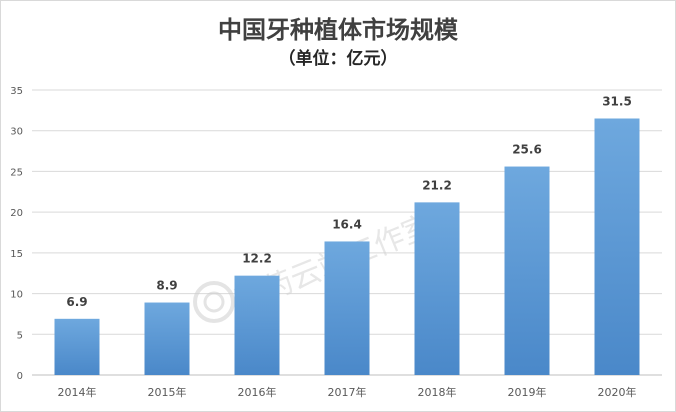 This screenshot has width=676, height=412. I want to click on x-tick-label: 2018年, so click(437, 392).